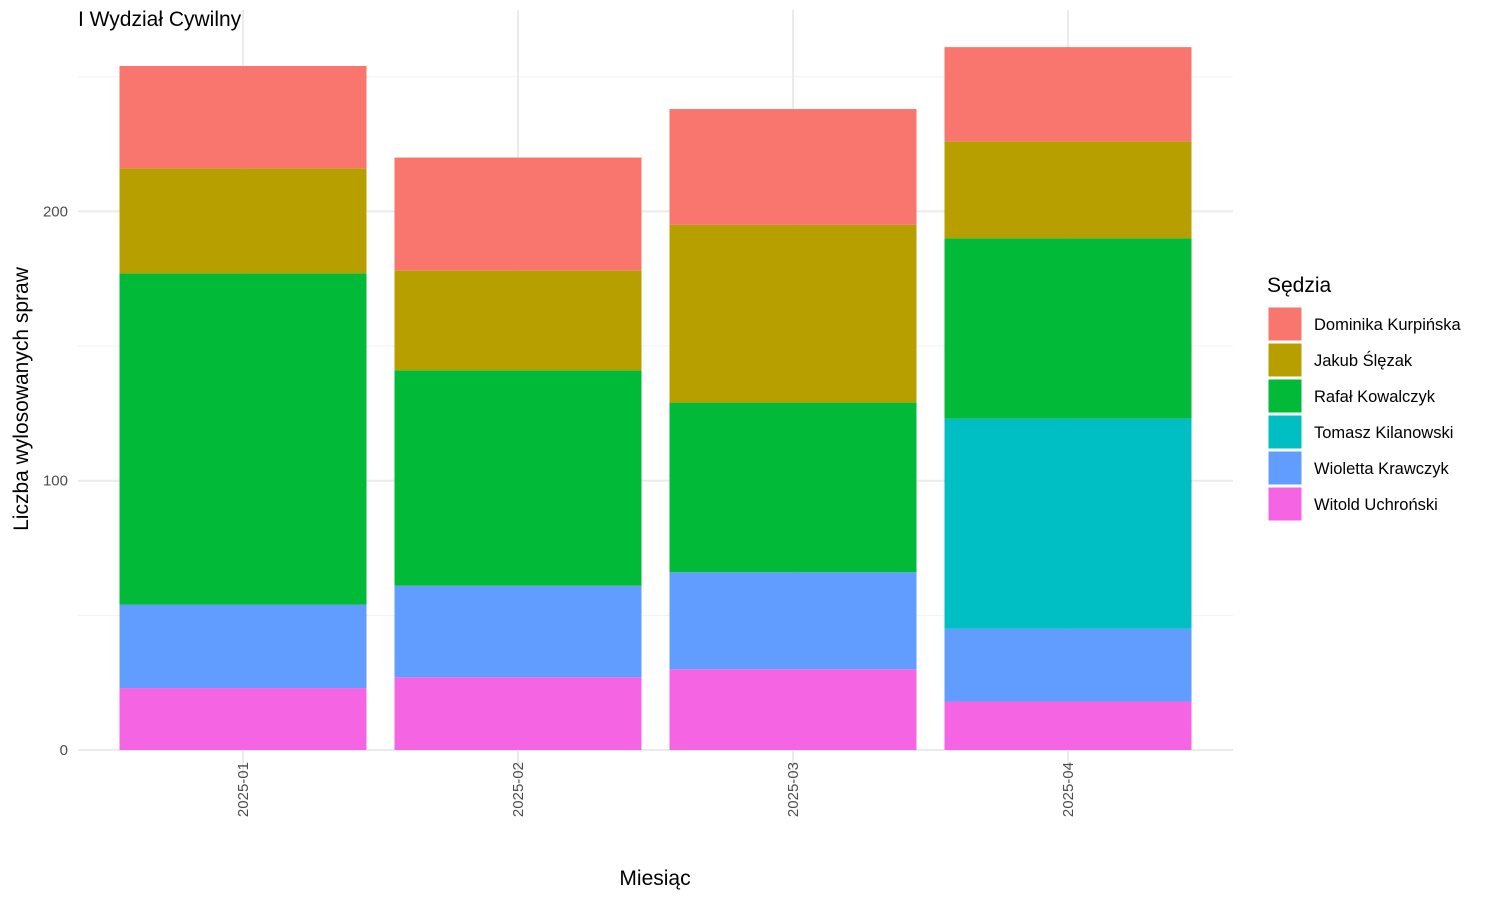  I want to click on y-axis-ticks: 0 100 200, so click(55, 481).